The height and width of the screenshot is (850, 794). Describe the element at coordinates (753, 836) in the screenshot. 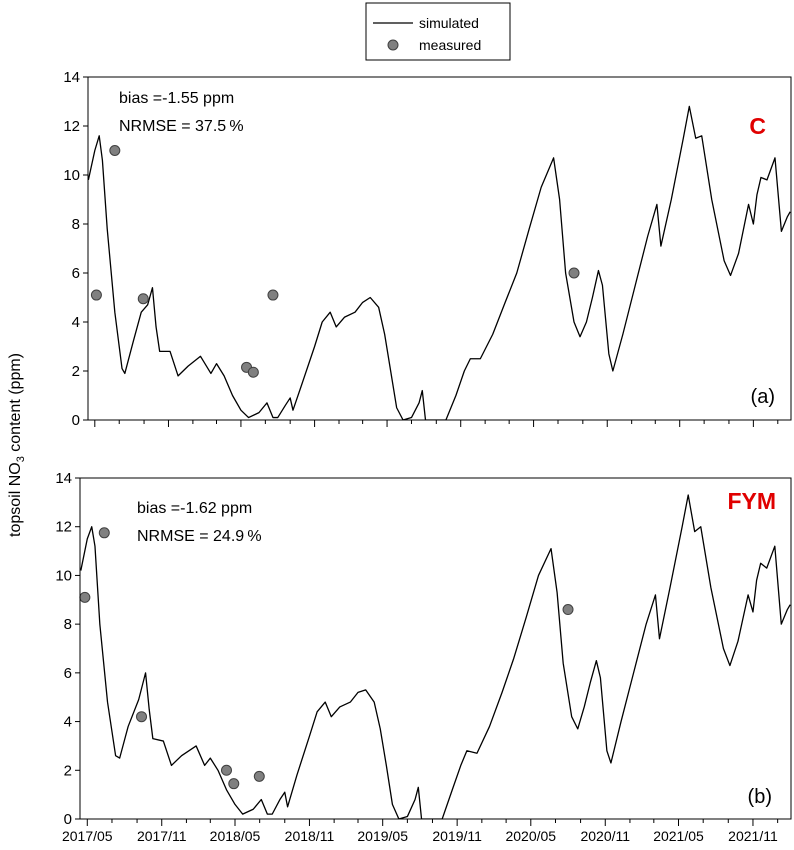

I see `x-axis-date-label-2021-11: 2021/11` at that location.